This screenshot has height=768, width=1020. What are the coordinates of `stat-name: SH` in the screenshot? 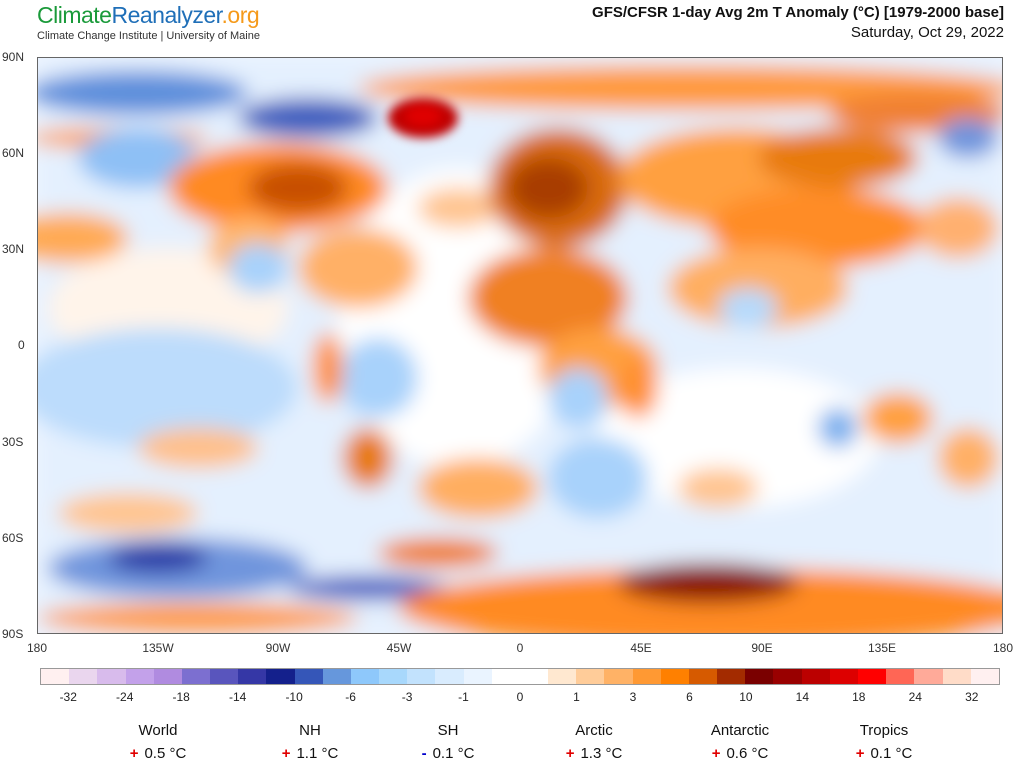 It's located at (448, 730).